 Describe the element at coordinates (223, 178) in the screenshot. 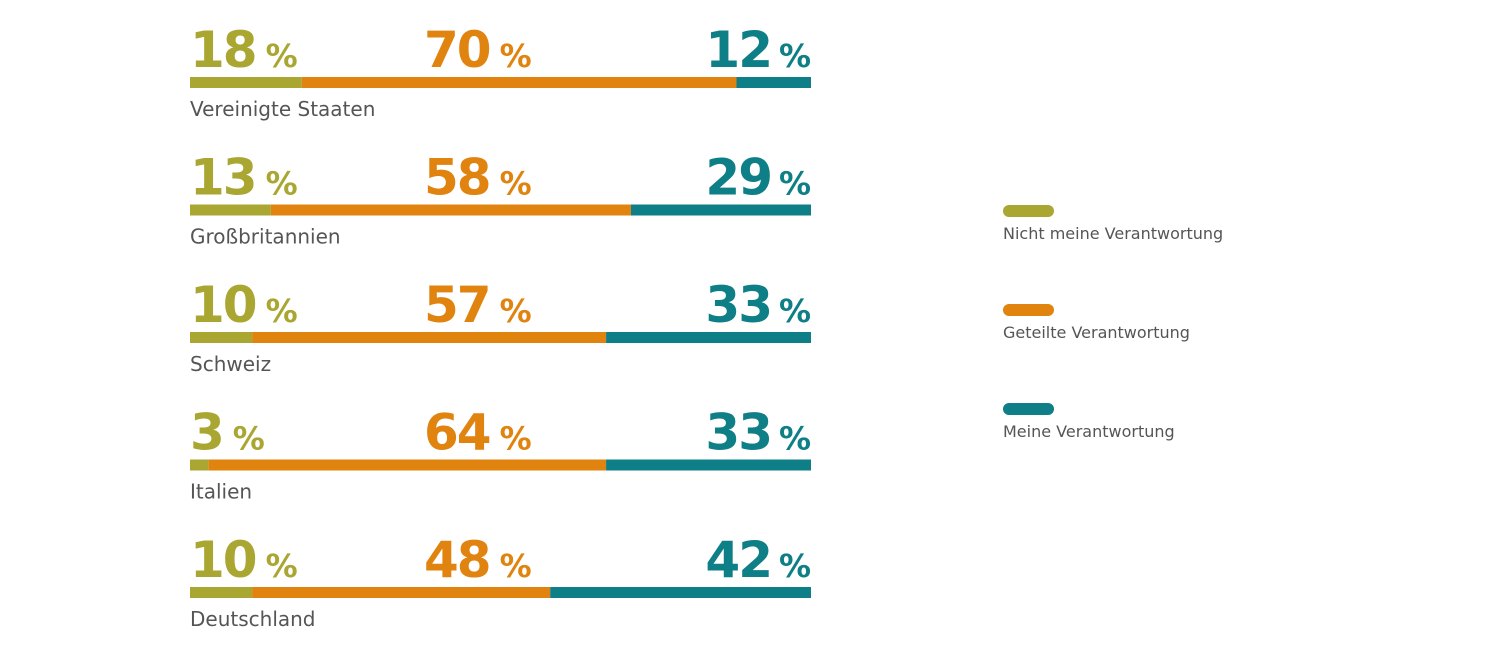

I see `value-label: 13` at that location.